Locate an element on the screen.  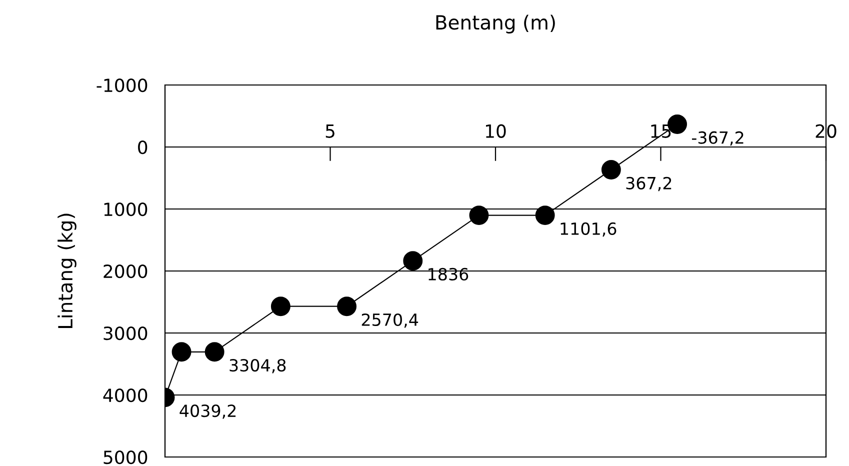
y-tick-label: 5000 is located at coordinates (126, 457).